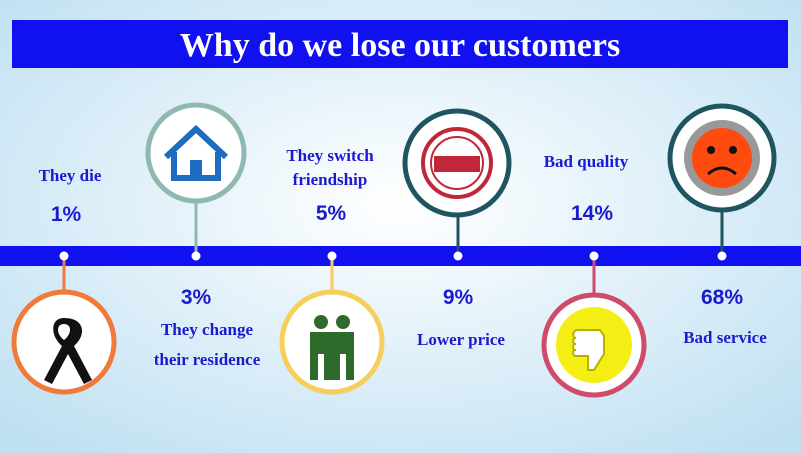  Describe the element at coordinates (458, 297) in the screenshot. I see `item-value: 9%` at that location.